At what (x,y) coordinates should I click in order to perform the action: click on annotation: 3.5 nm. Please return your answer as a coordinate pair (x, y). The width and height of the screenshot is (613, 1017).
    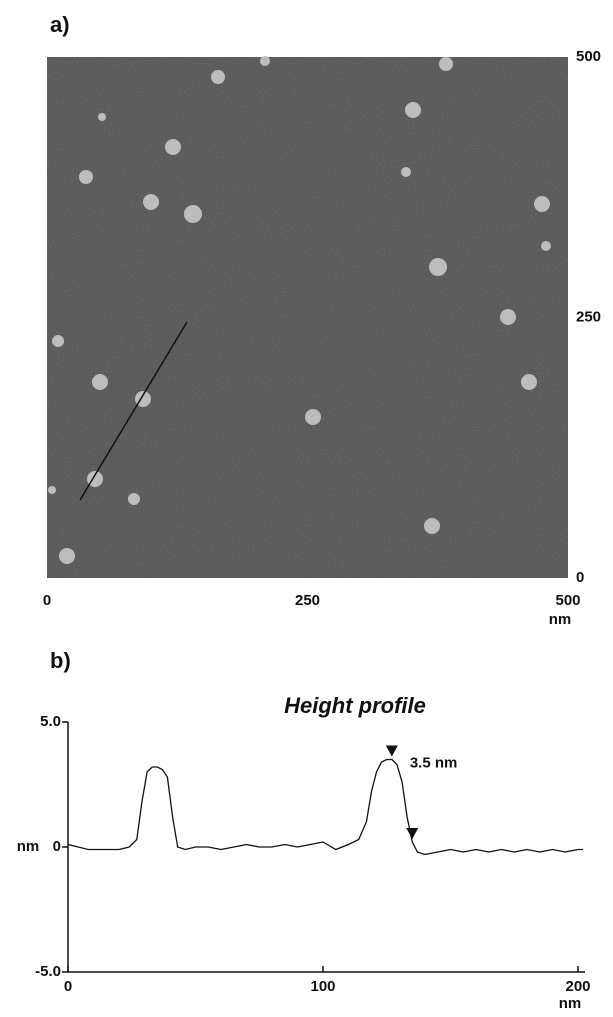
    Looking at the image, I should click on (434, 762).